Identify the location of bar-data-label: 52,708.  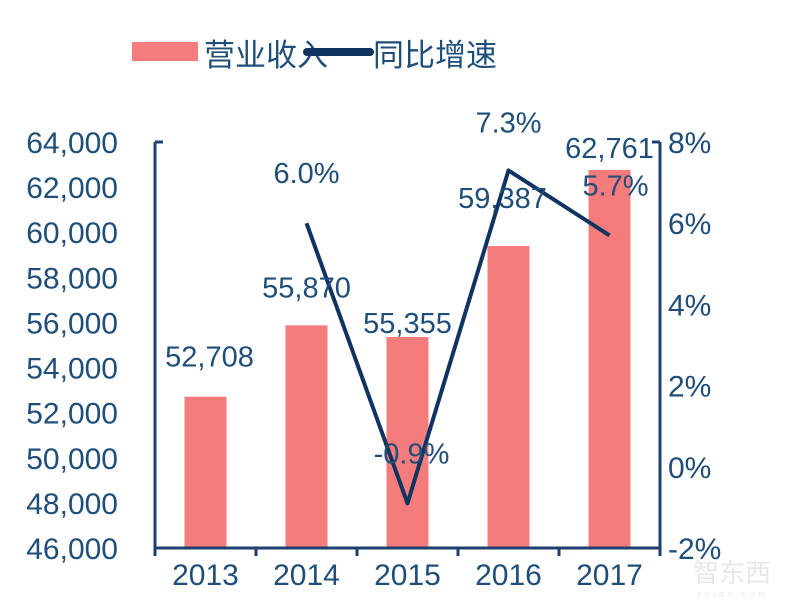
(209, 358).